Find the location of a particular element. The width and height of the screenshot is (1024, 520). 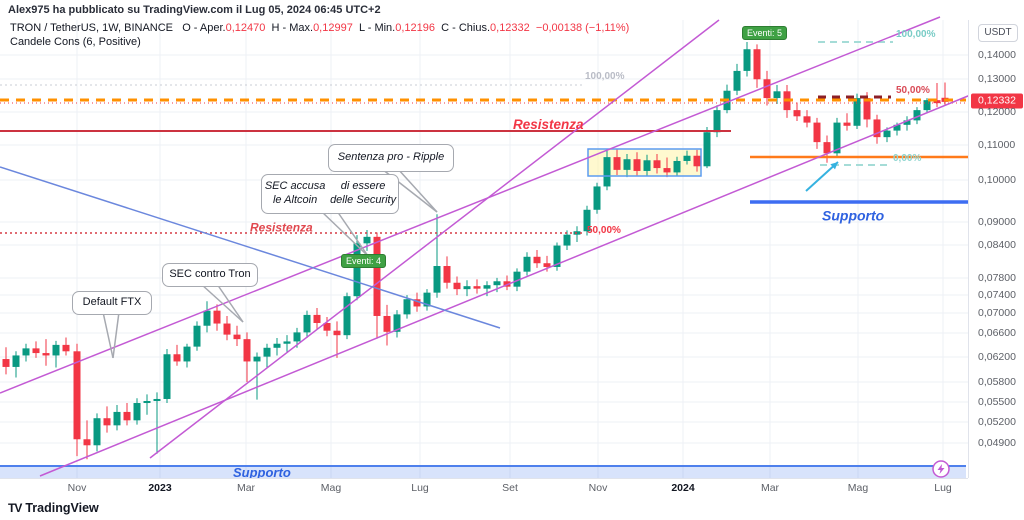

tradingview-logo-icon: TV is located at coordinates (15, 508).